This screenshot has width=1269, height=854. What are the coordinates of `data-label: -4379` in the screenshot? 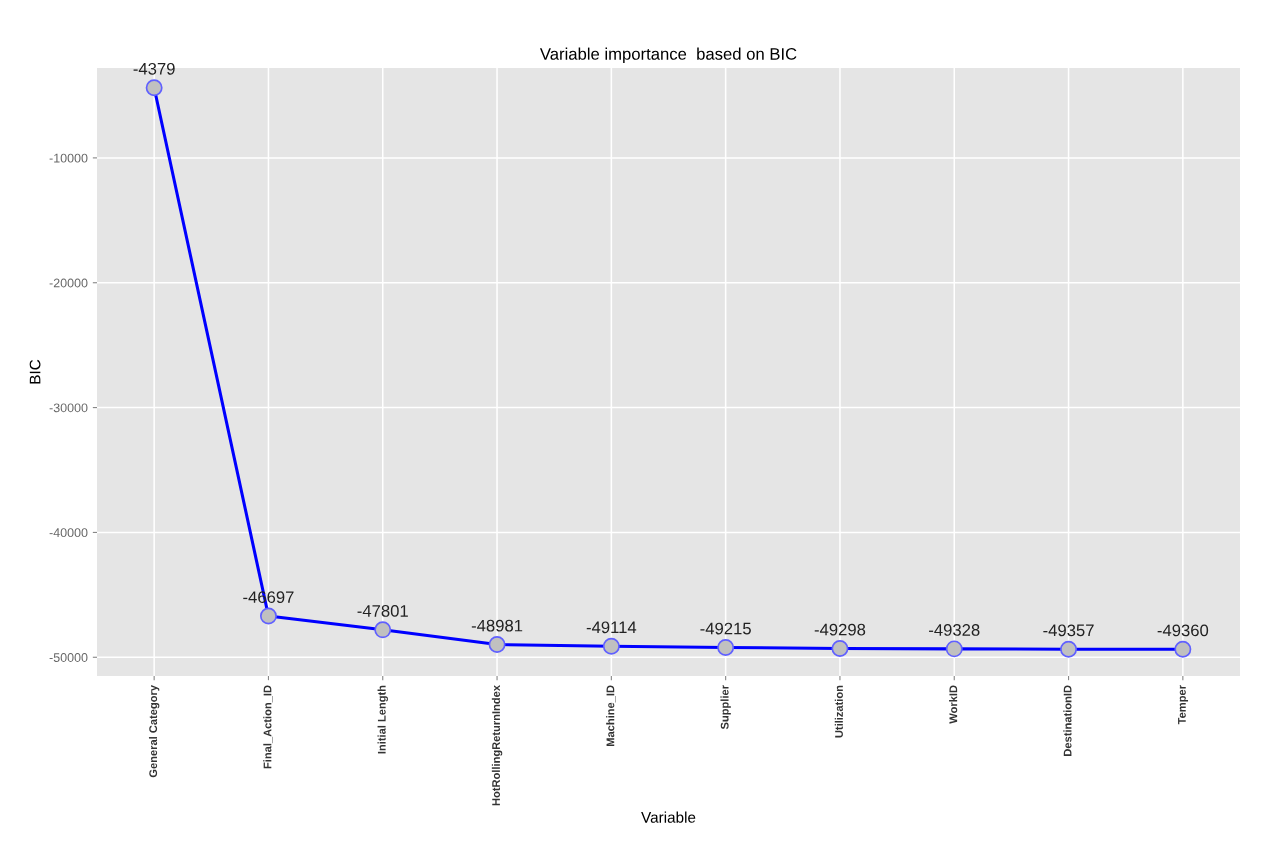 It's located at (154, 68).